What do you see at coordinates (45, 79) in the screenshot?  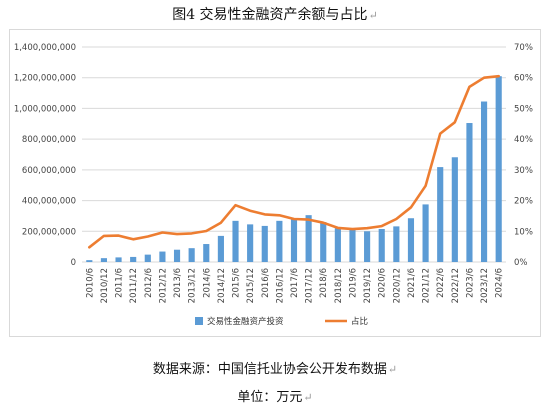 I see `y-left-tick-label: 1,200,000,000` at bounding box center [45, 79].